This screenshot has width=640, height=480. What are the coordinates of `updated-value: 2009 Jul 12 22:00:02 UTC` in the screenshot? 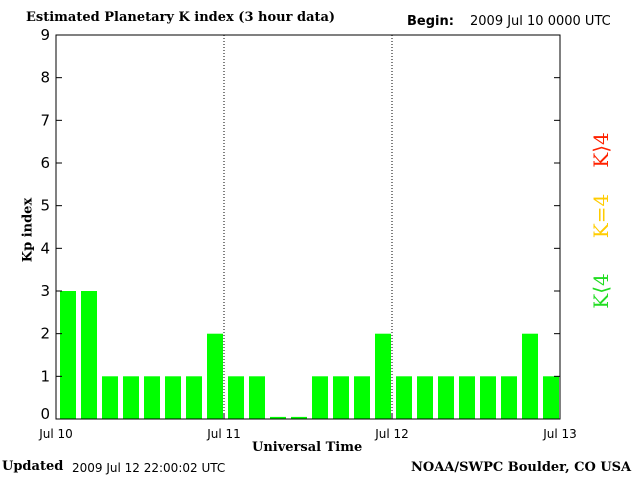 It's located at (149, 468).